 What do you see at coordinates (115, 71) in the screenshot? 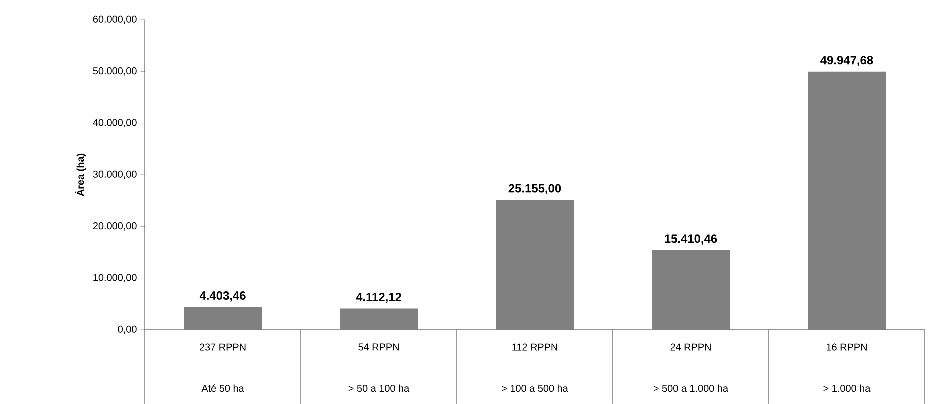
I see `y-tick-label: 50.000,00` at bounding box center [115, 71].